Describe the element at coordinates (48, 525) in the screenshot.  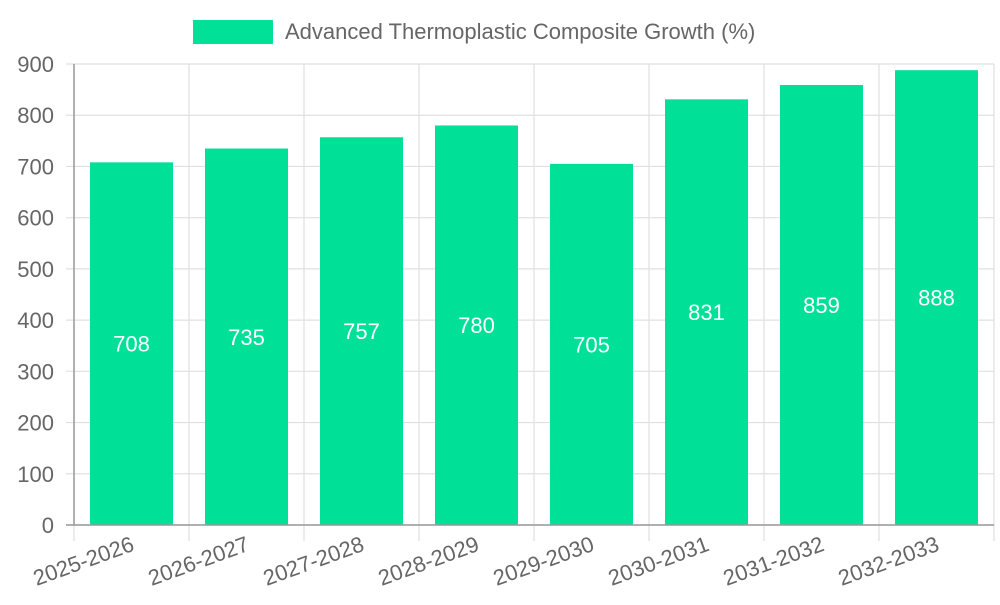
I see `y-tick-label: 0` at that location.